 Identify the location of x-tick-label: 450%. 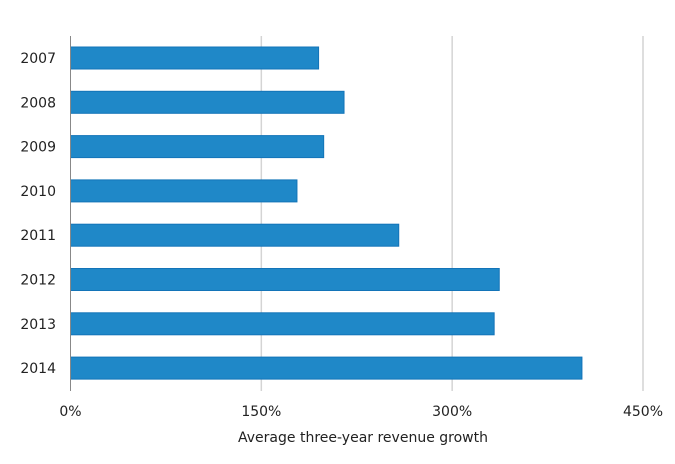
(643, 412).